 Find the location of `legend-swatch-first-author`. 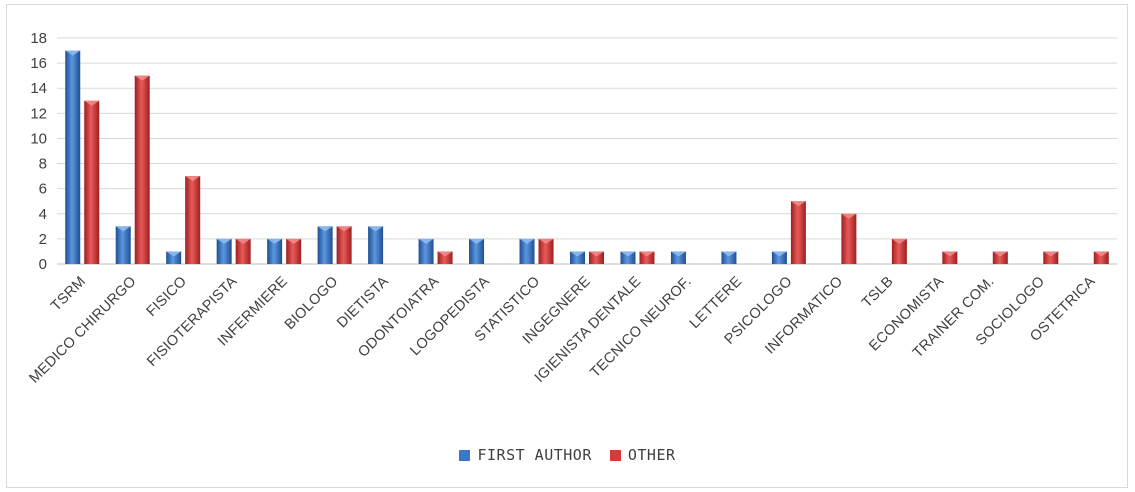

legend-swatch-first-author is located at coordinates (465, 455).